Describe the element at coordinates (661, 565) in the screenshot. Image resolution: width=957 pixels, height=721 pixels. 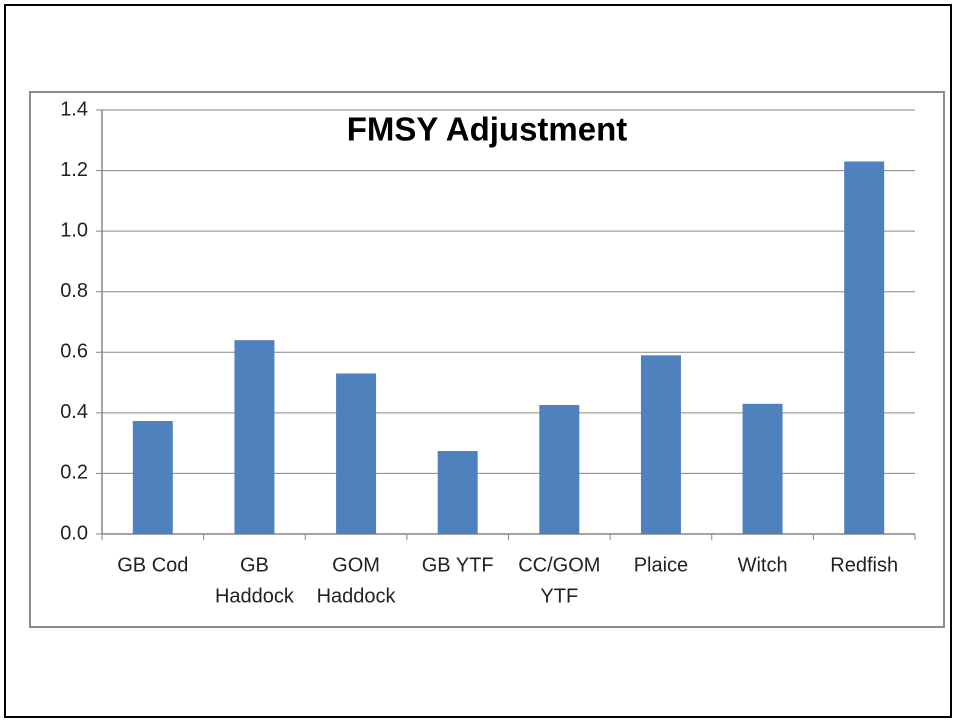
I see `x-tick-label: Plaice` at that location.